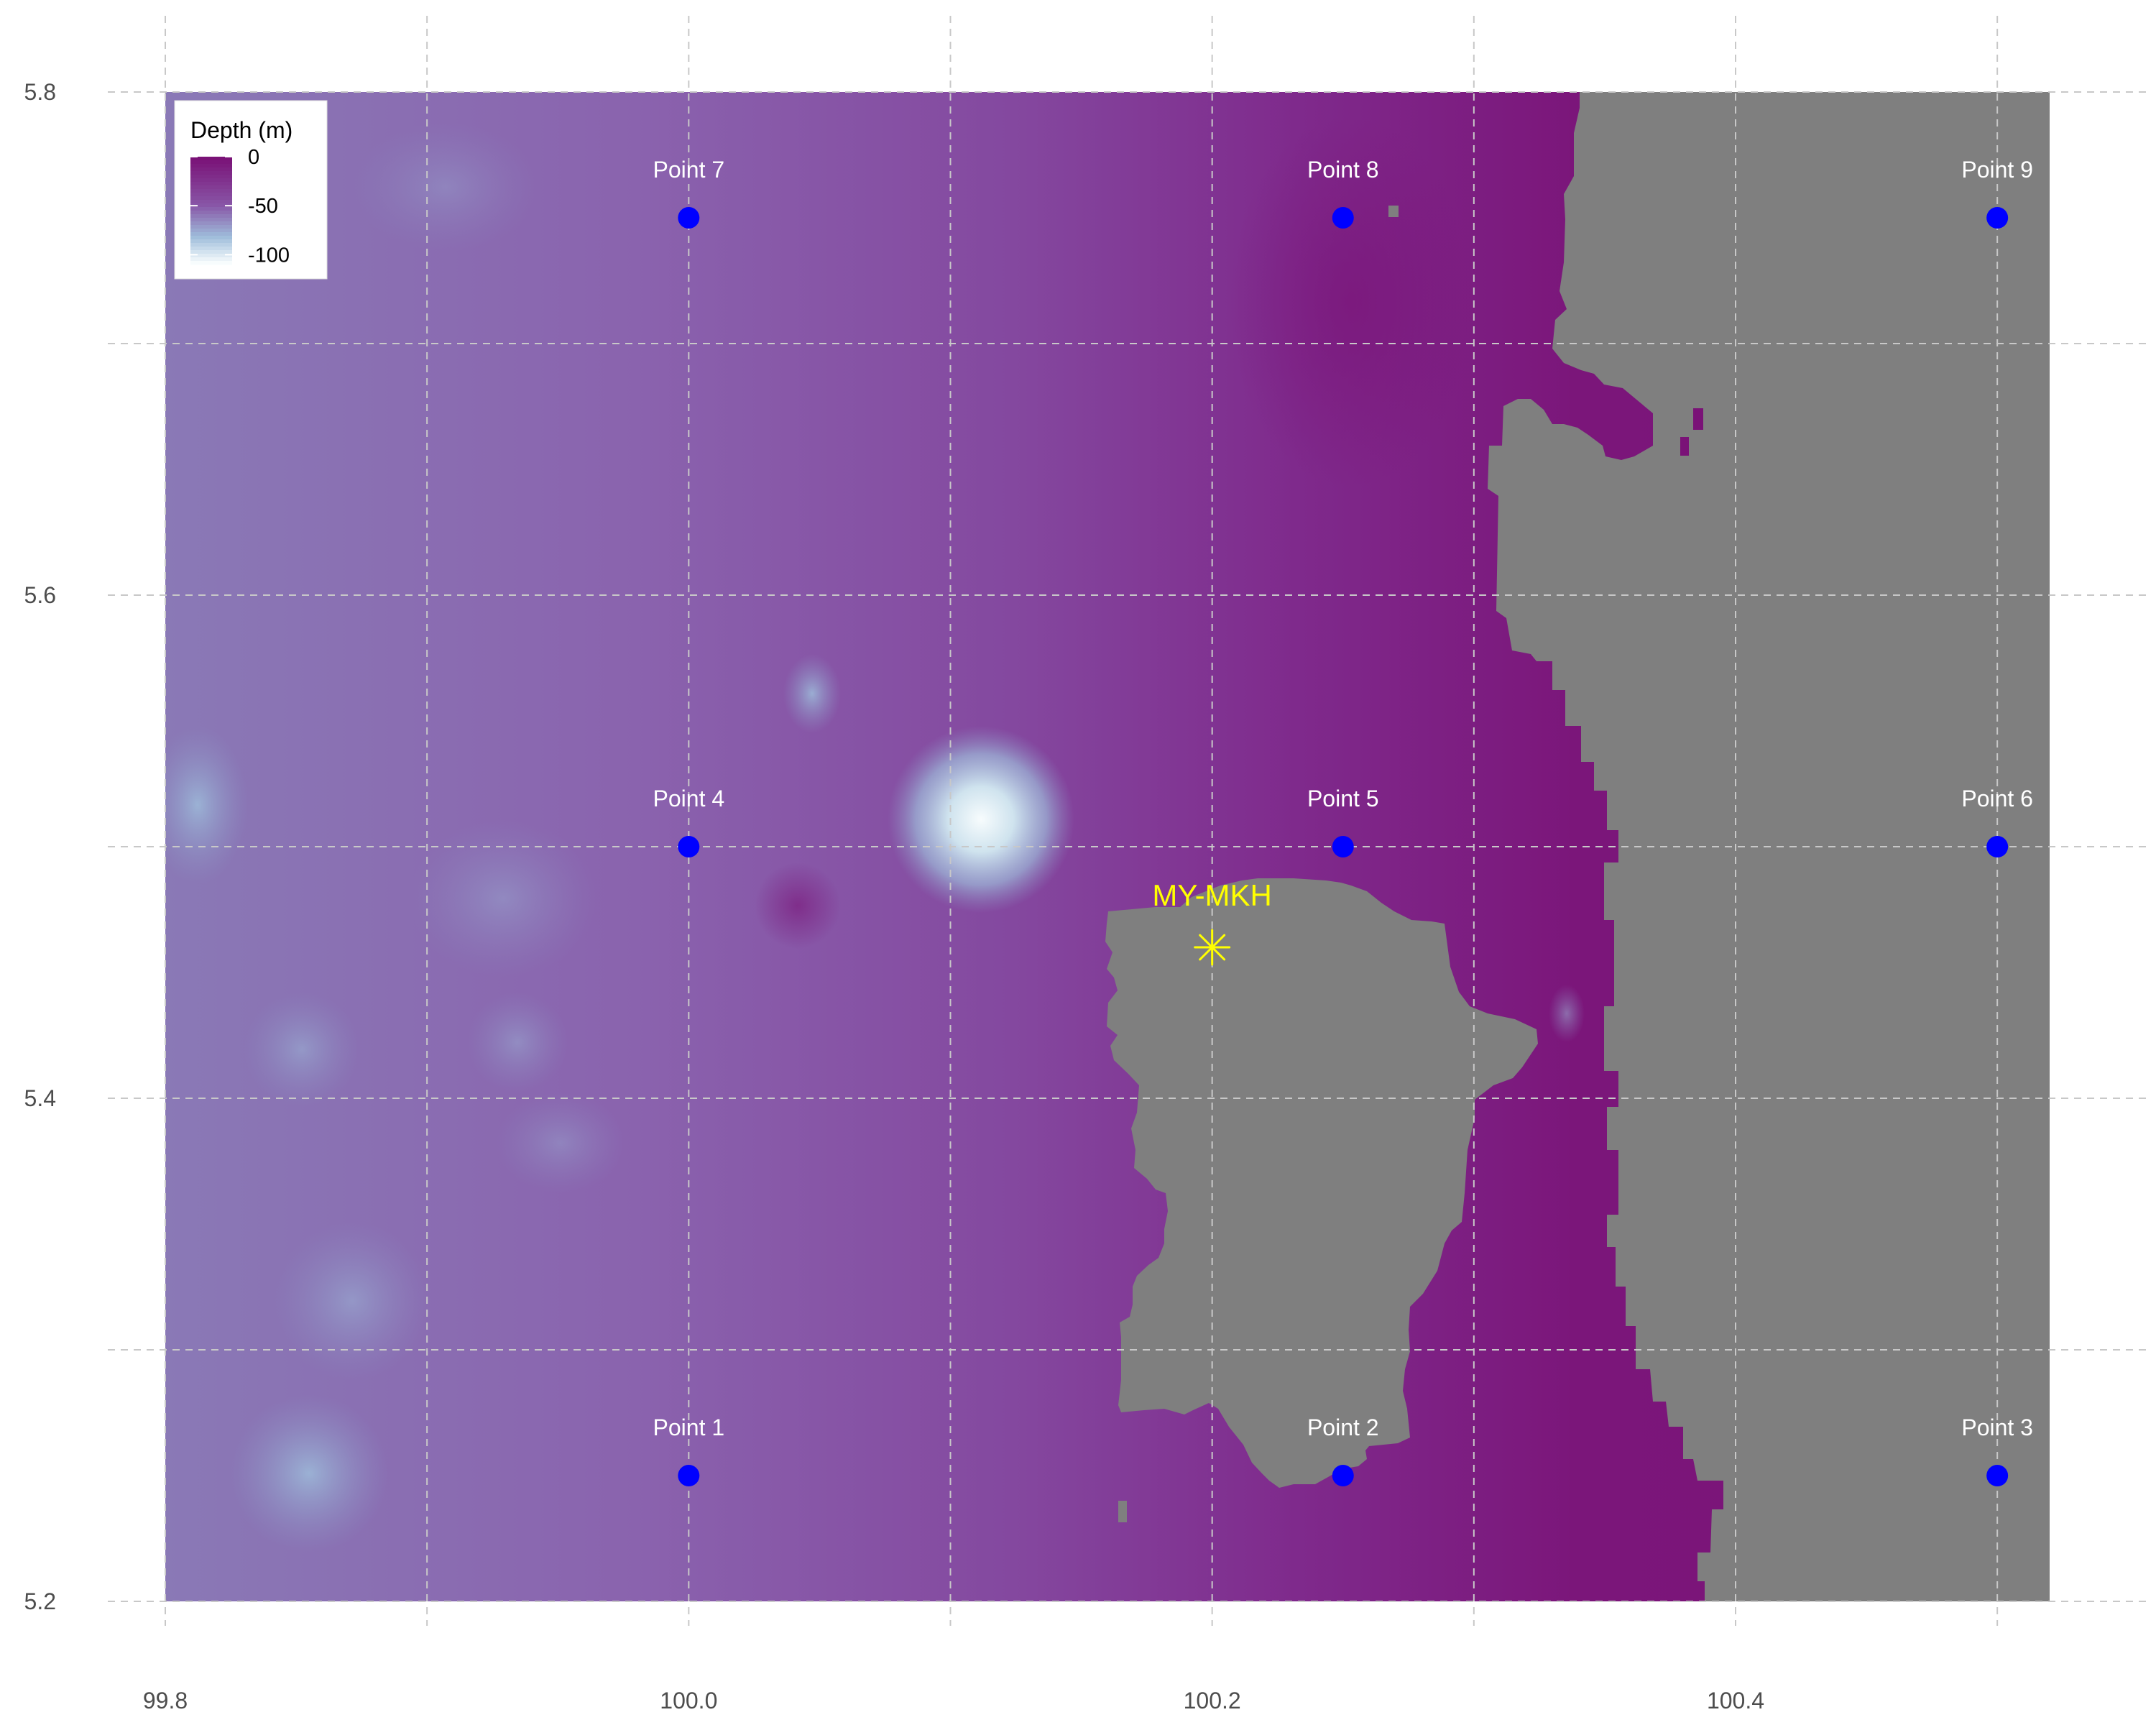 The height and width of the screenshot is (1725, 2156). What do you see at coordinates (40, 1601) in the screenshot?
I see `y-tick-label: 5.2` at bounding box center [40, 1601].